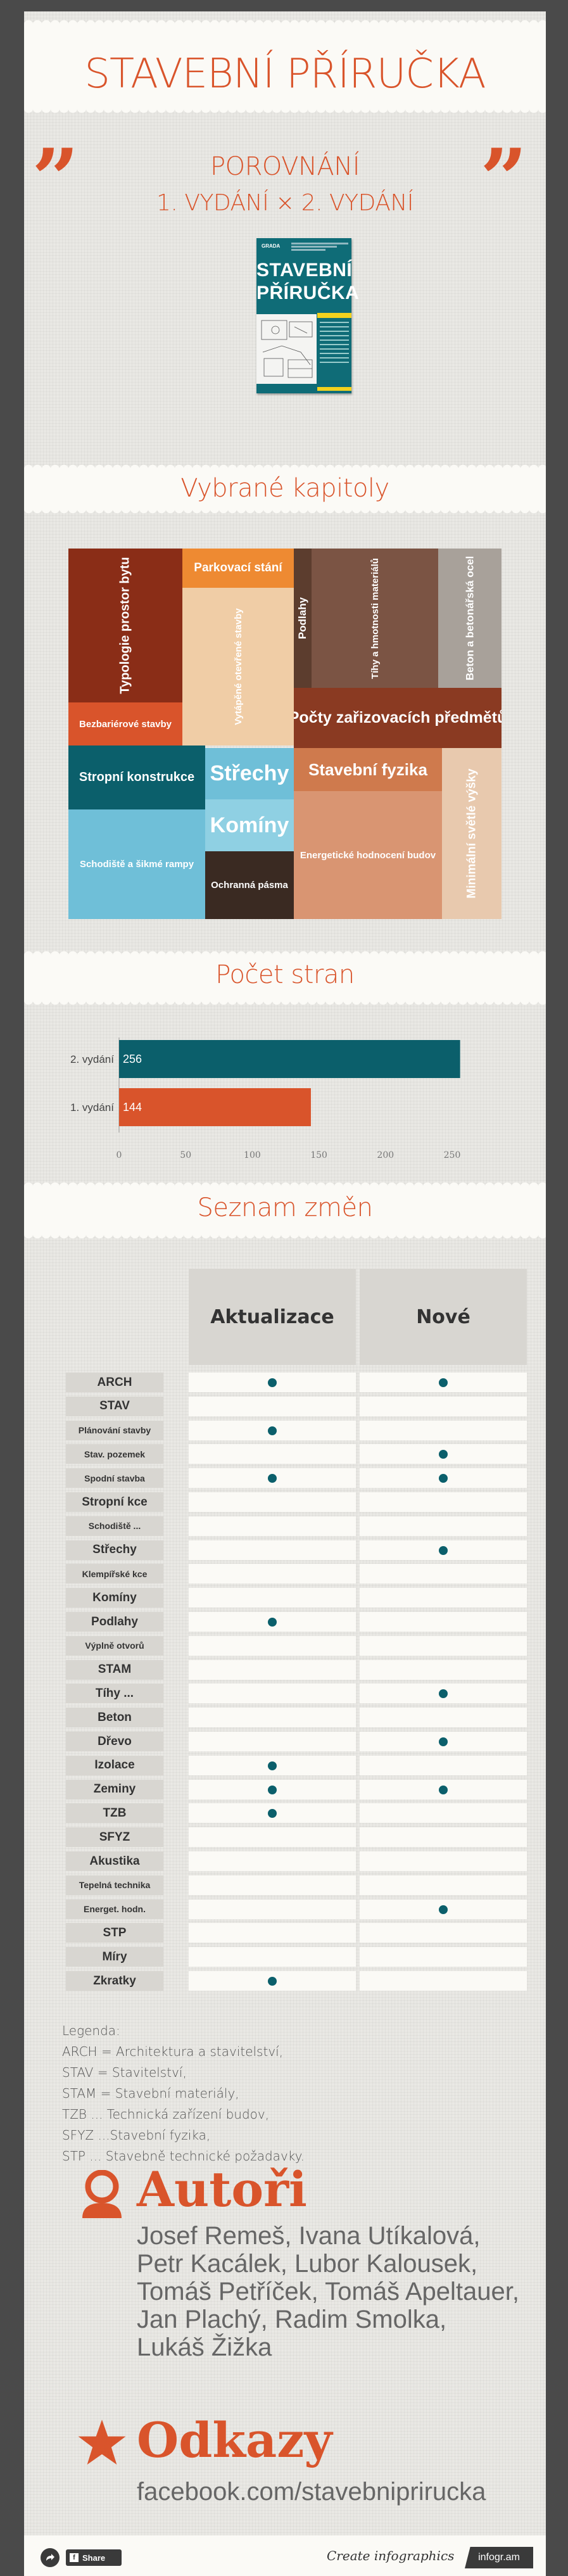  Describe the element at coordinates (285, 66) in the screenshot. I see `title-band` at that location.